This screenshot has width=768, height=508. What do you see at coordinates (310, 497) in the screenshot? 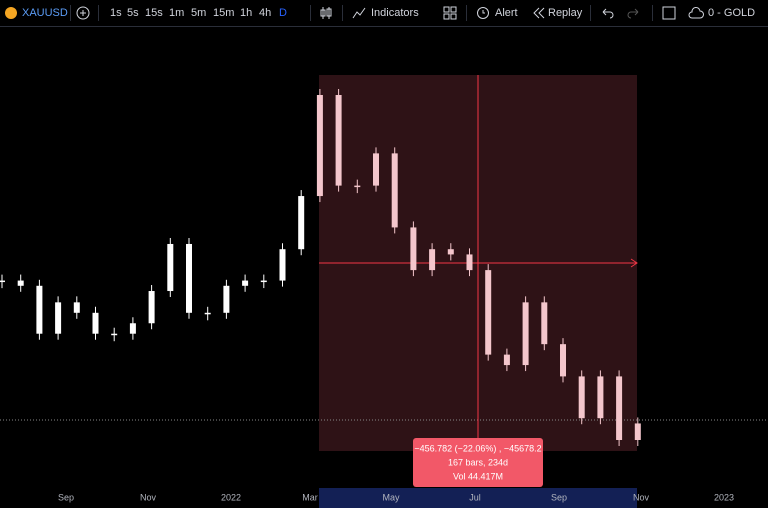
I see `x-axis-label: Mar` at bounding box center [310, 497].